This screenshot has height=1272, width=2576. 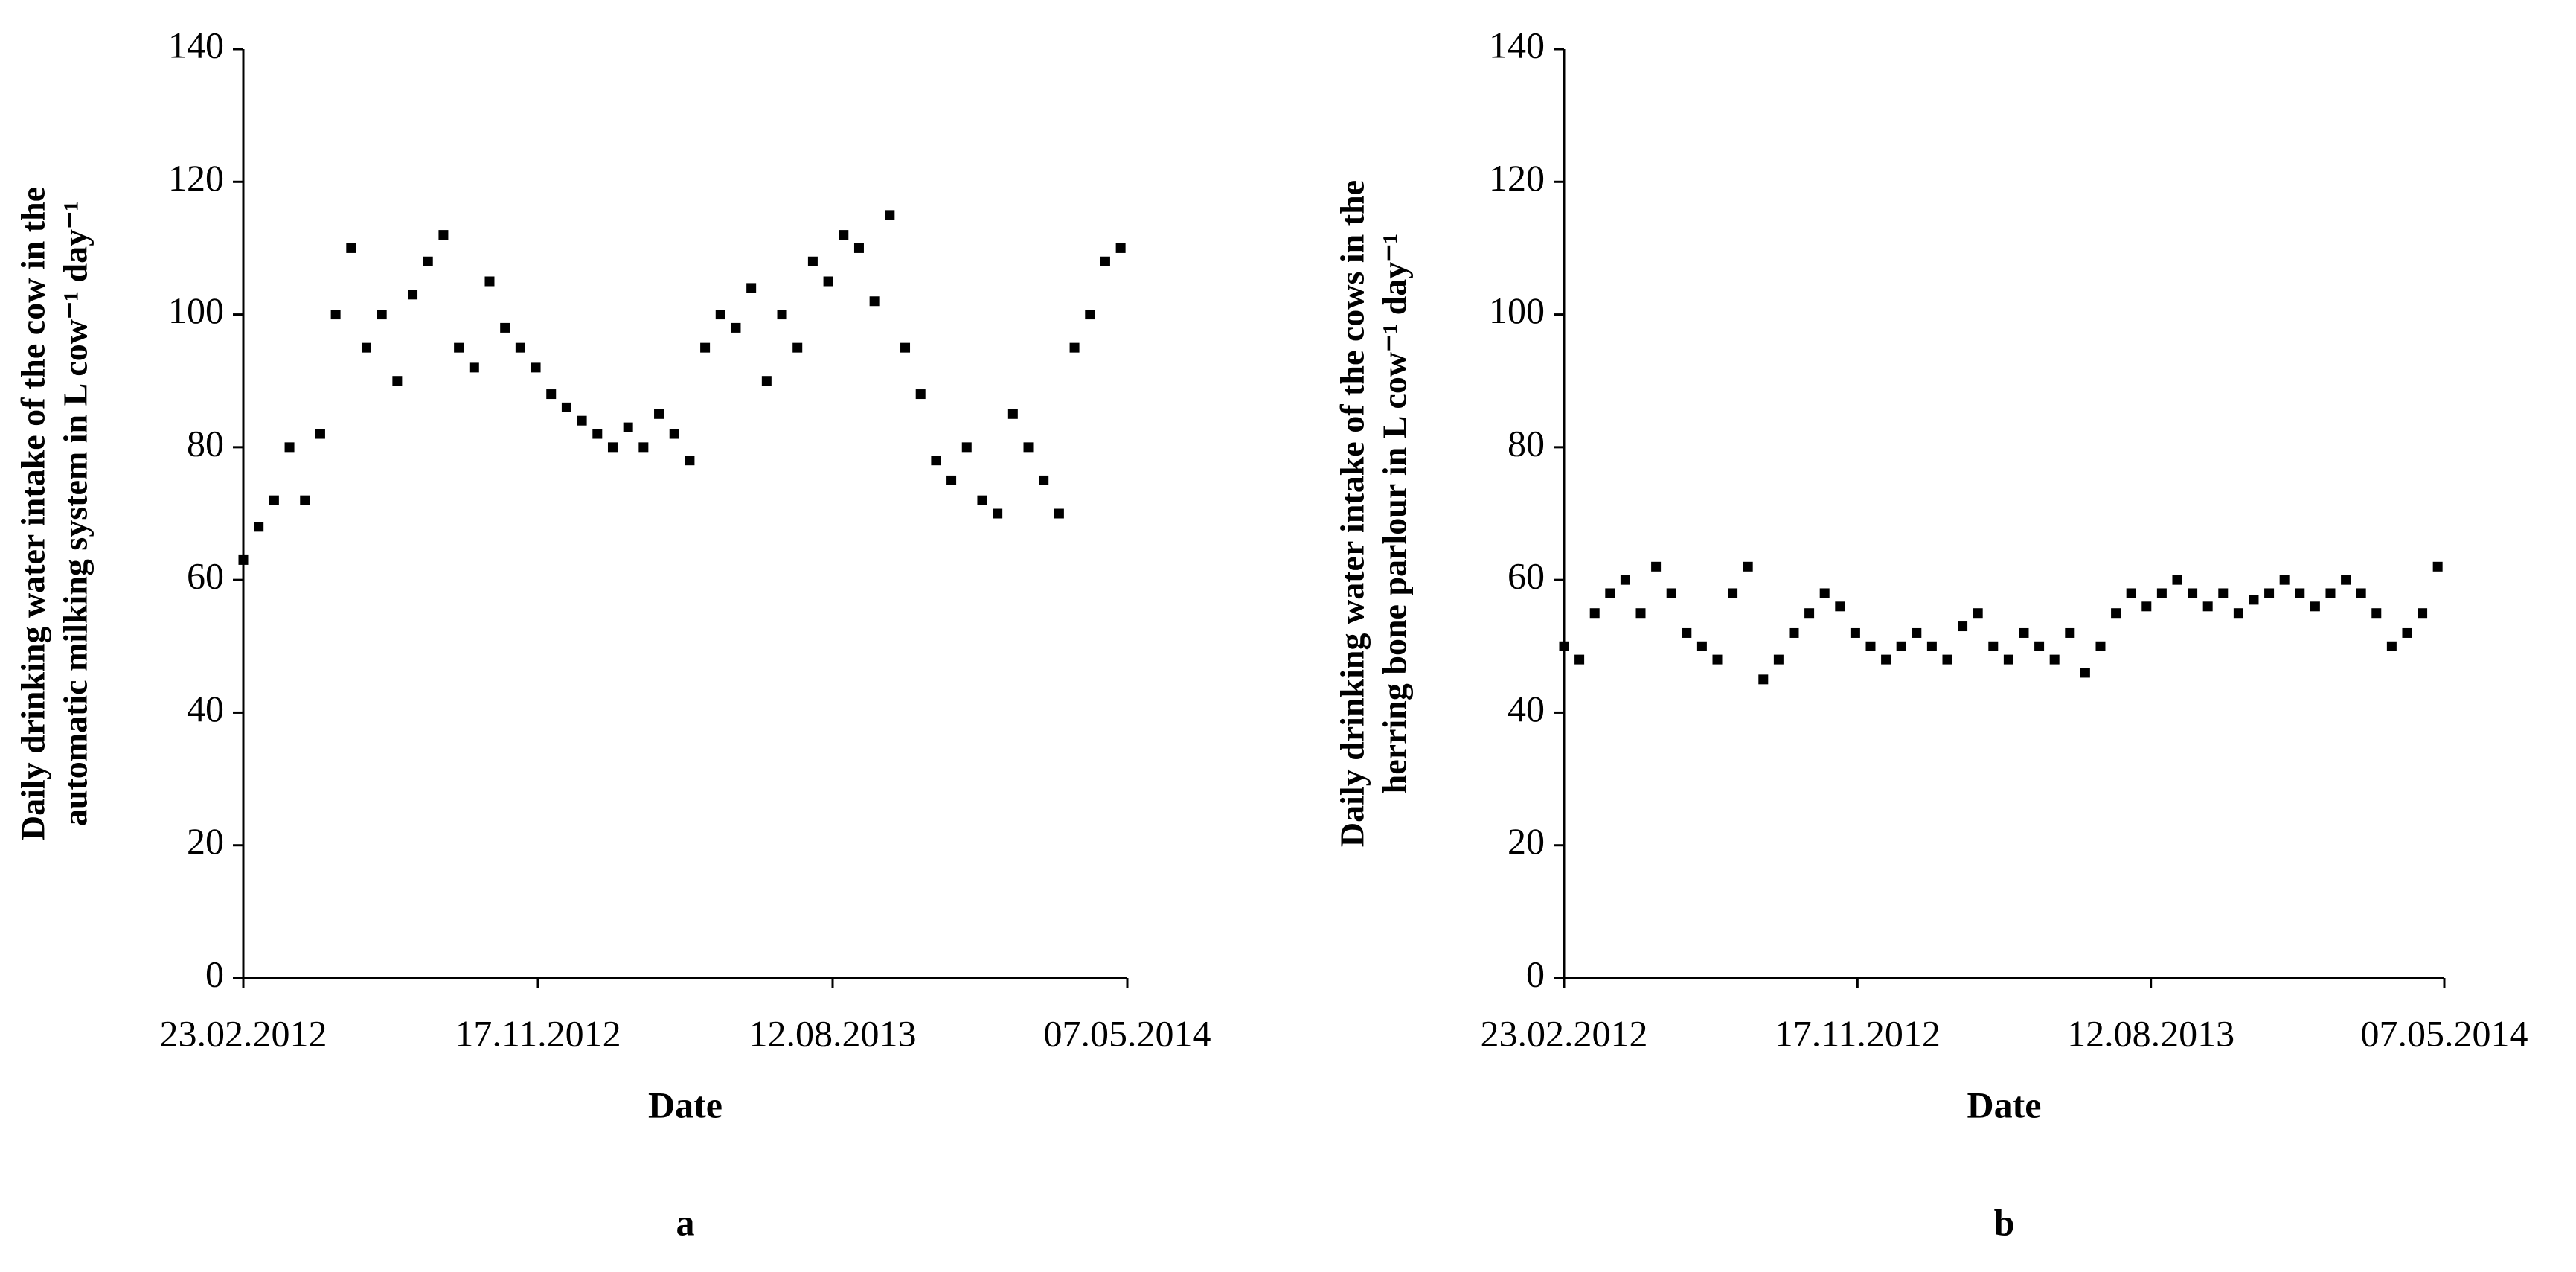 I want to click on x-tick-label: 12.08.2013, so click(x=833, y=1033).